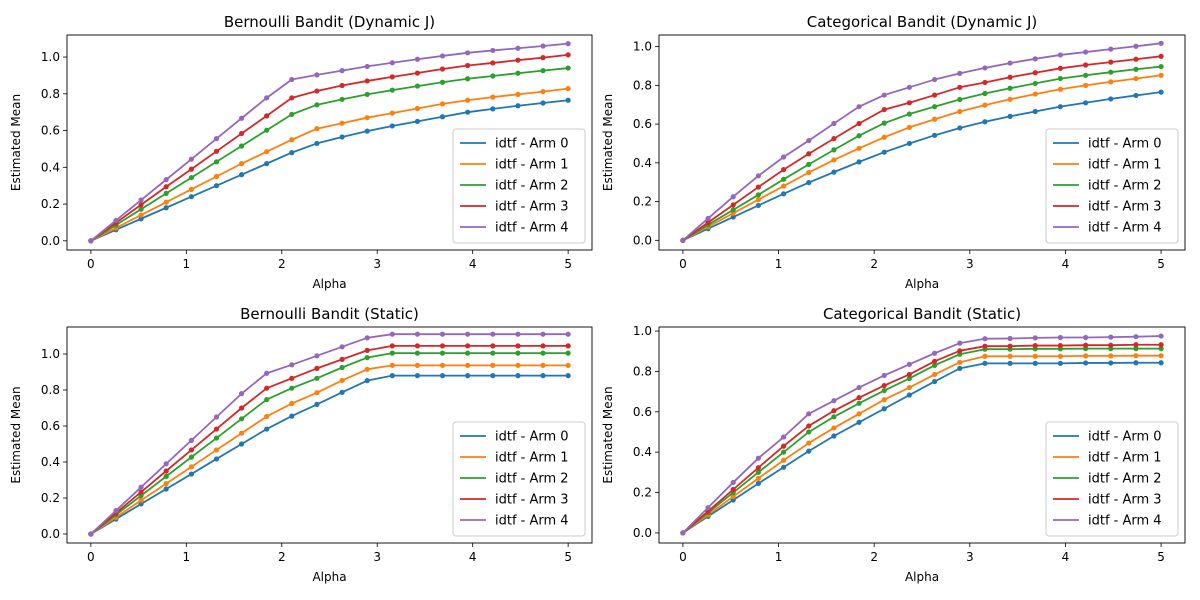  Describe the element at coordinates (532, 521) in the screenshot. I see `legend-label: idtf - Arm 4` at that location.